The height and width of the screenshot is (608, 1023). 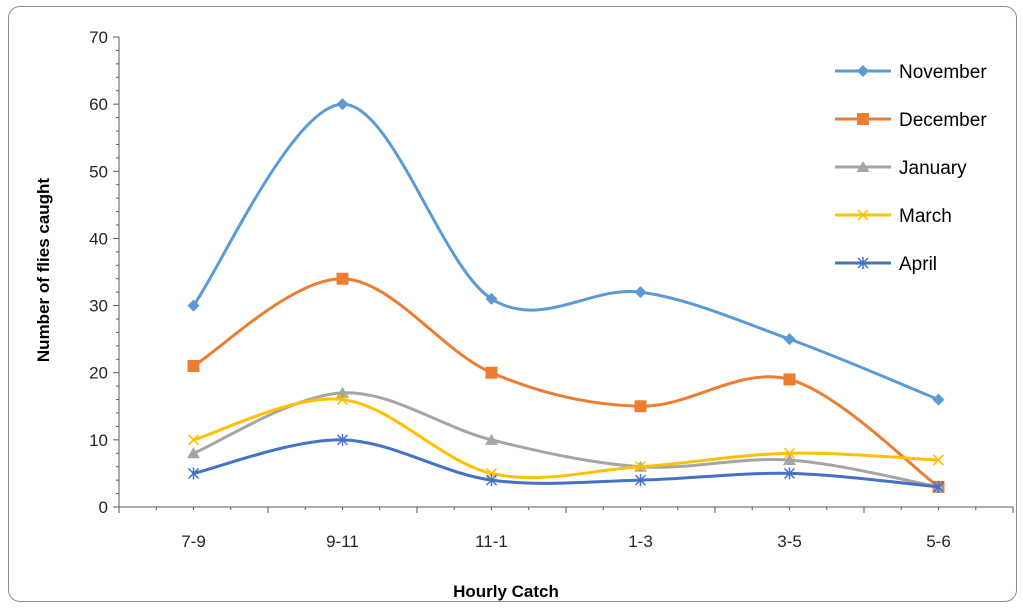 I want to click on legend-label: March, so click(x=925, y=216).